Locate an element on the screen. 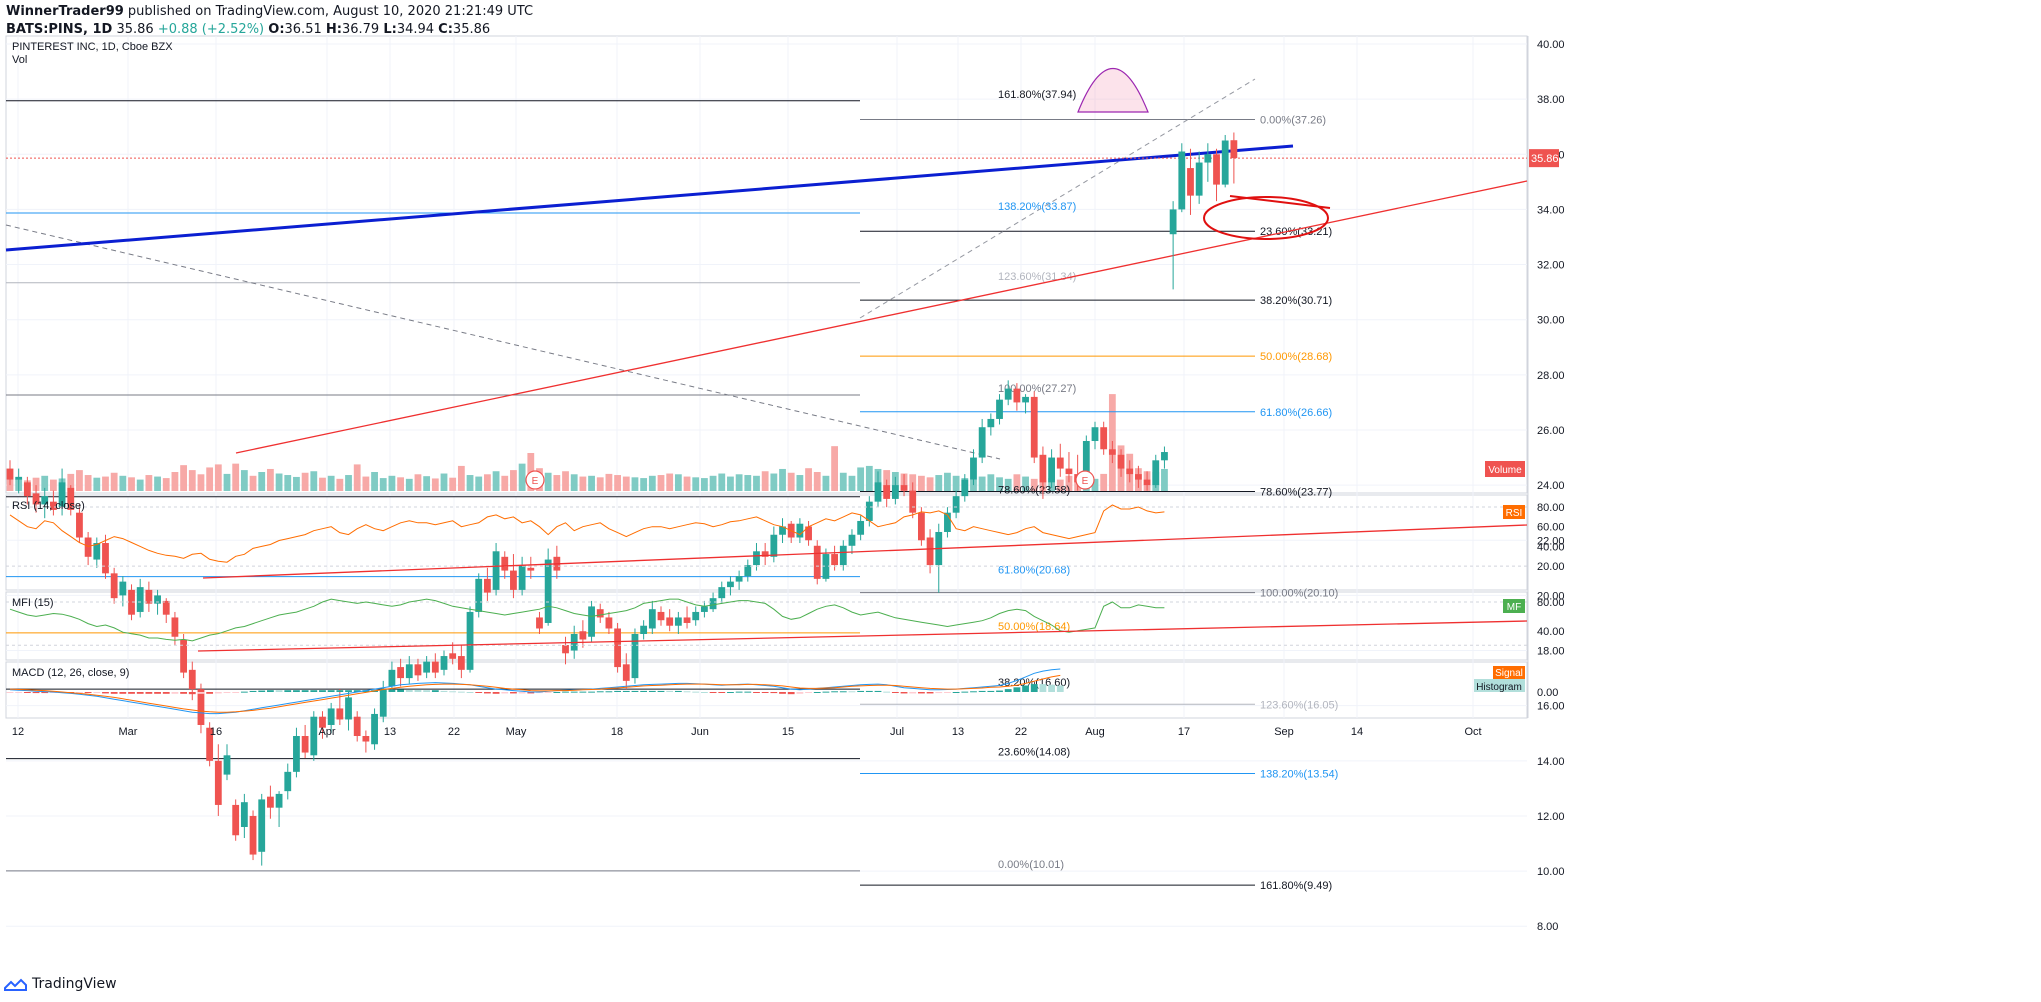  author-name: WinnerTrader99 is located at coordinates (65, 11).